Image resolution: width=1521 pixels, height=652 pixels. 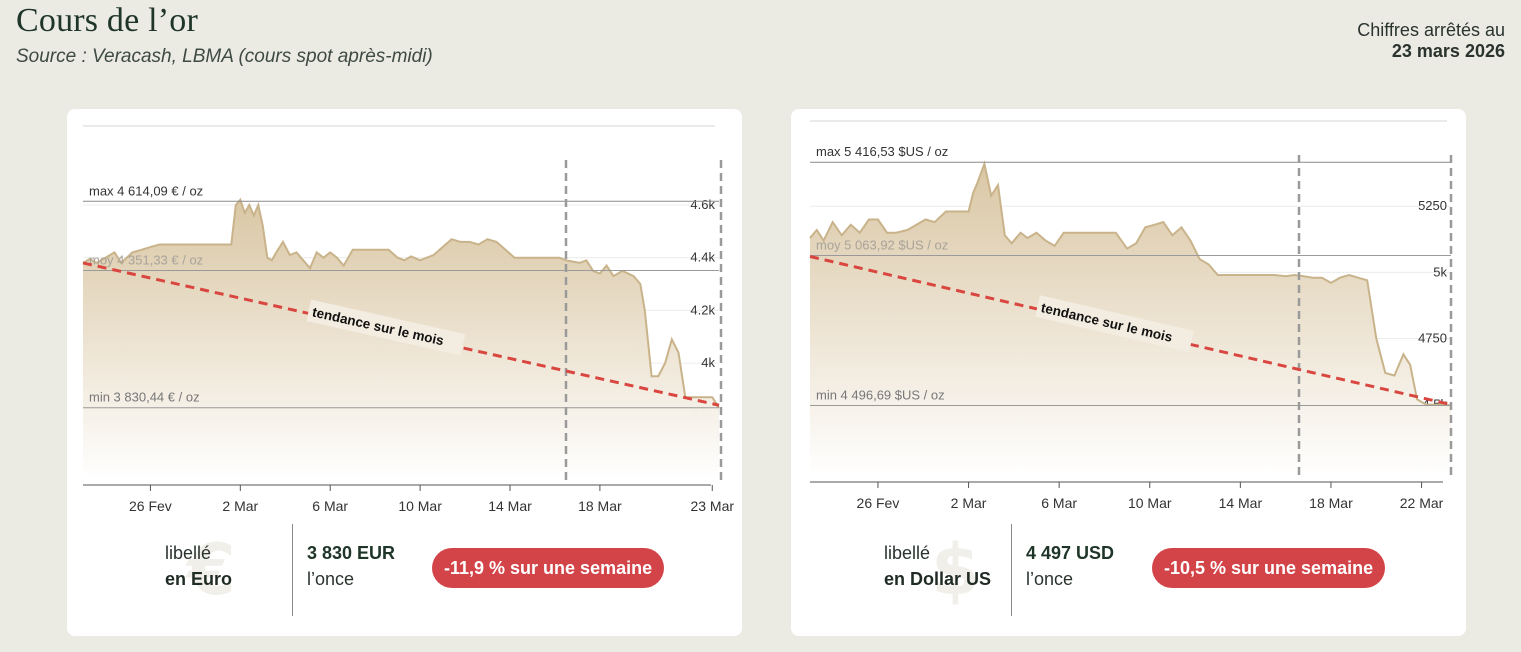 I want to click on avg-label: moy 5 063,92 $US / oz, so click(x=882, y=244).